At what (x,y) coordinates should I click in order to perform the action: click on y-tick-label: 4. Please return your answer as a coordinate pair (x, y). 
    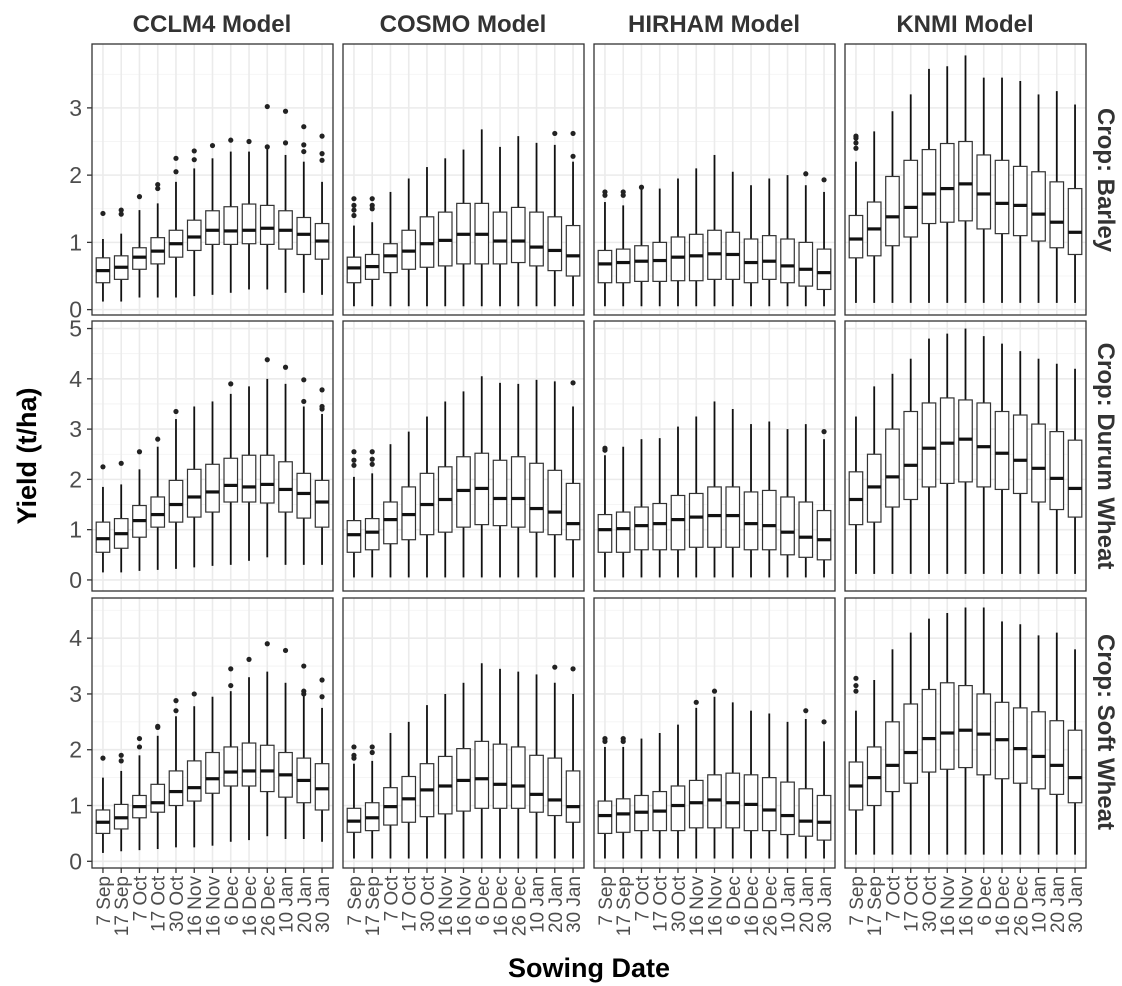
    Looking at the image, I should click on (75, 638).